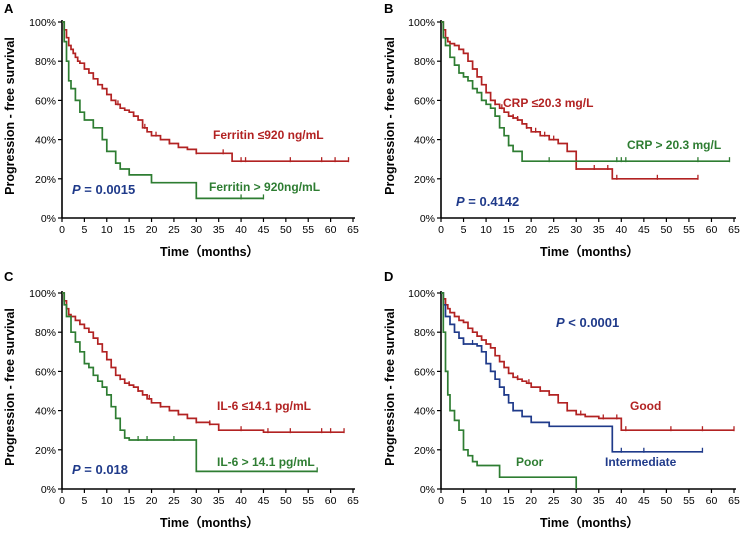 The height and width of the screenshot is (537, 748). I want to click on panel-label: B, so click(388, 8).